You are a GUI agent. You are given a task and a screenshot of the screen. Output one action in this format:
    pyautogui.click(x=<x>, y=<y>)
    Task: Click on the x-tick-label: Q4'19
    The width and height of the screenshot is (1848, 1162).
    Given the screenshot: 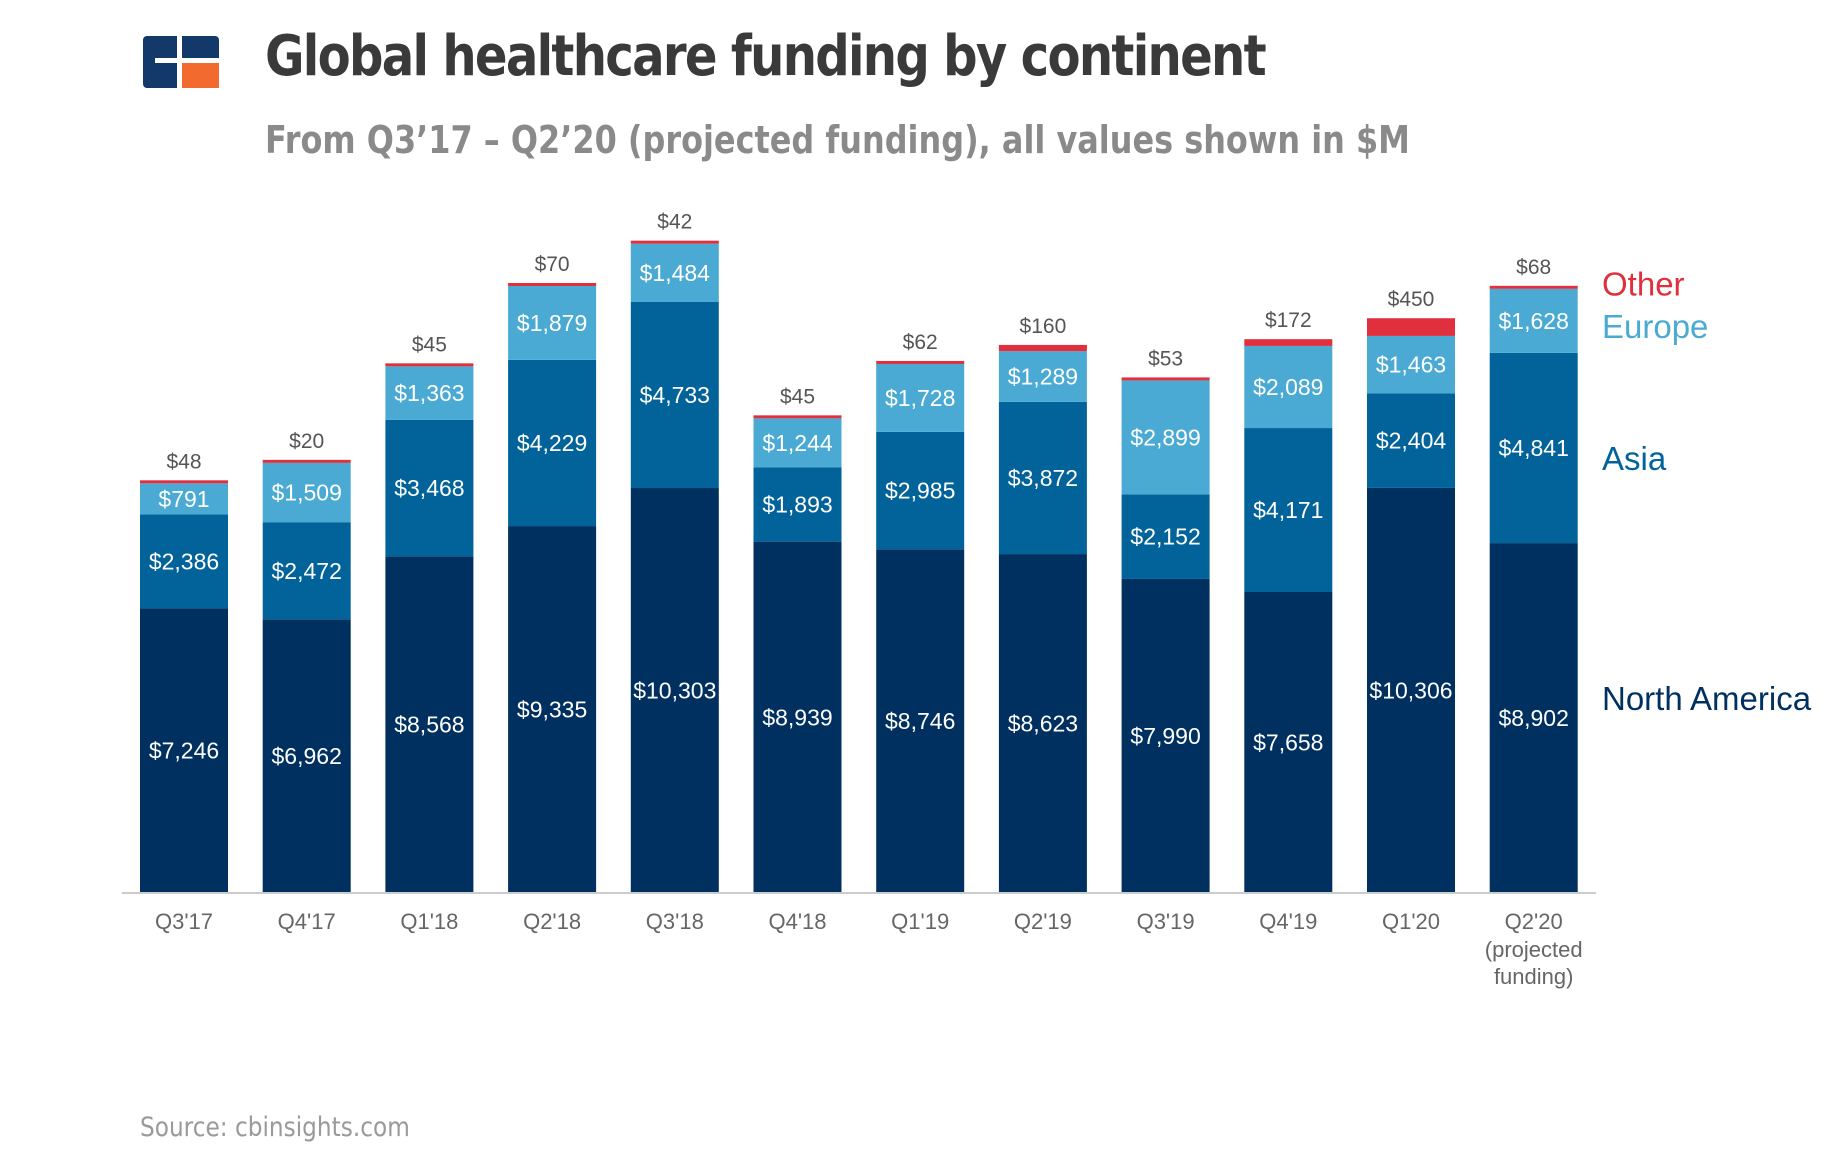 What is the action you would take?
    pyautogui.click(x=1288, y=921)
    